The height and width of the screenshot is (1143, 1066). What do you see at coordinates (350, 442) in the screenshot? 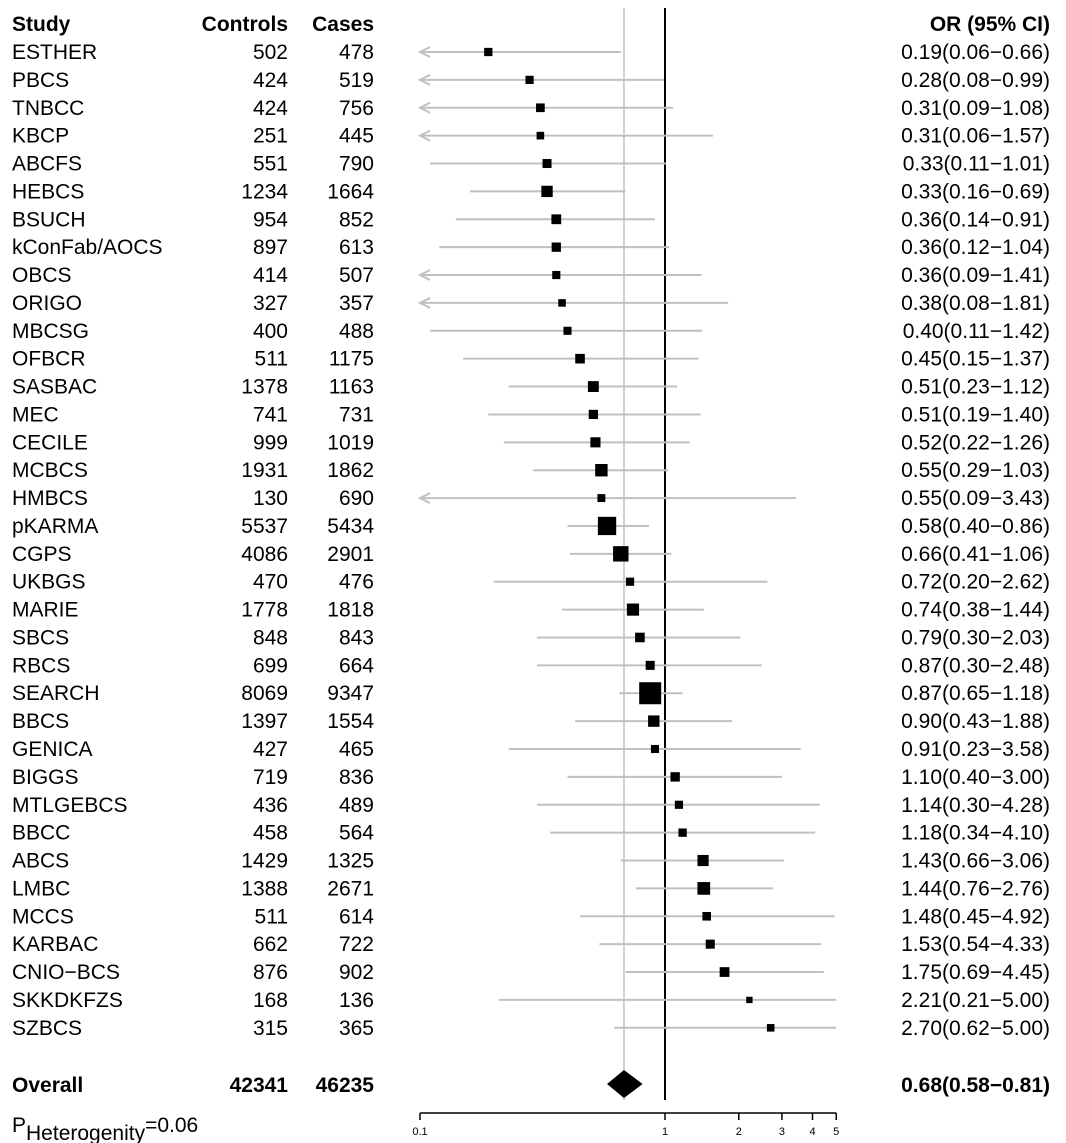
I see `study-cases: 1019` at bounding box center [350, 442].